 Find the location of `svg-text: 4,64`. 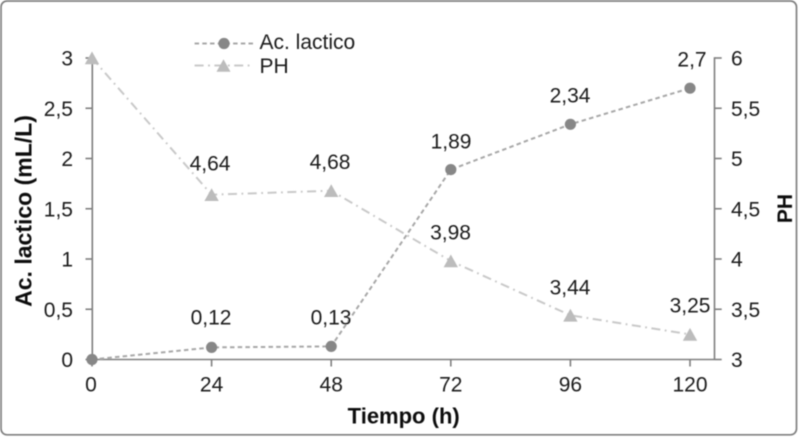

svg-text: 4,64 is located at coordinates (210, 164).